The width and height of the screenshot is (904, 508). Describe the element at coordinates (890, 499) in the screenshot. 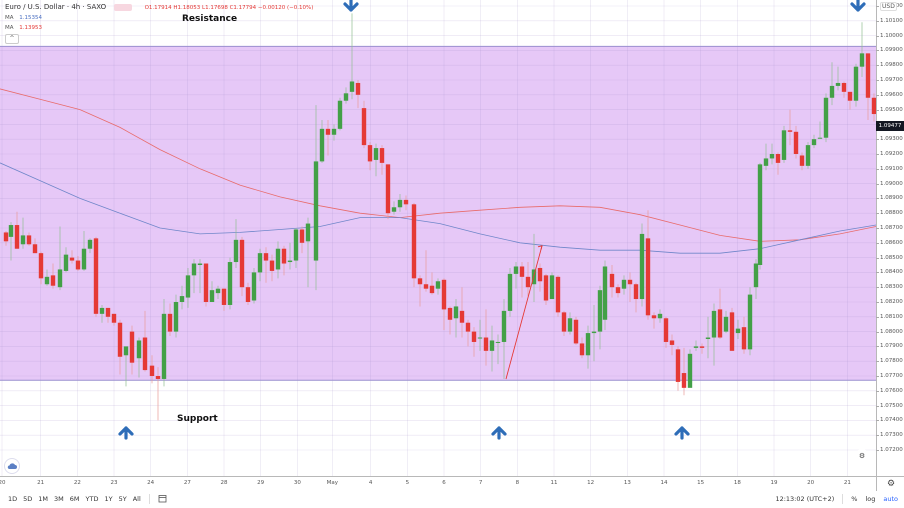

I see `auto-toggle: auto` at that location.